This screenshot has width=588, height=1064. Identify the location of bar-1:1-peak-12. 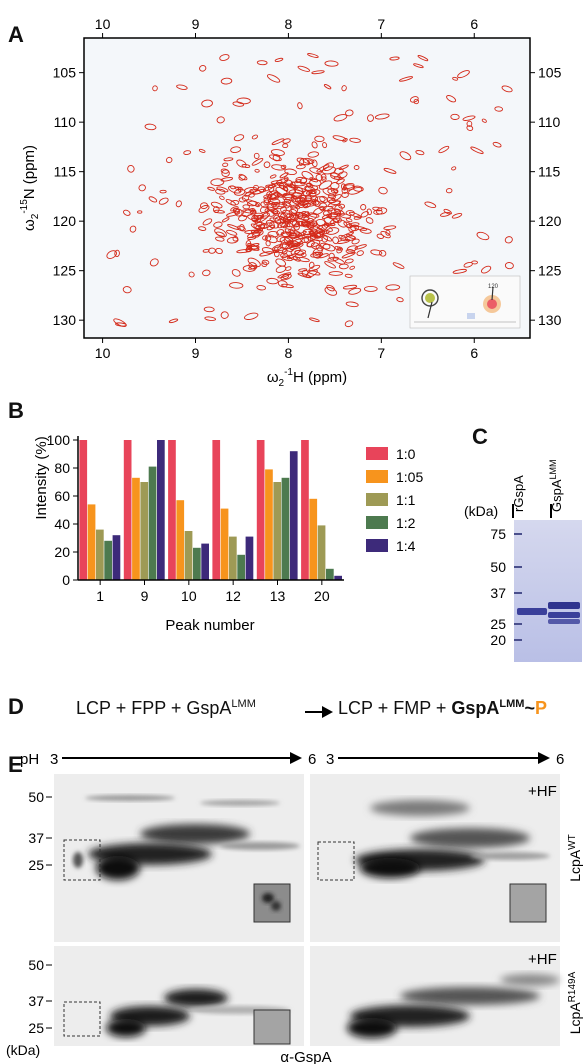
(233, 558).